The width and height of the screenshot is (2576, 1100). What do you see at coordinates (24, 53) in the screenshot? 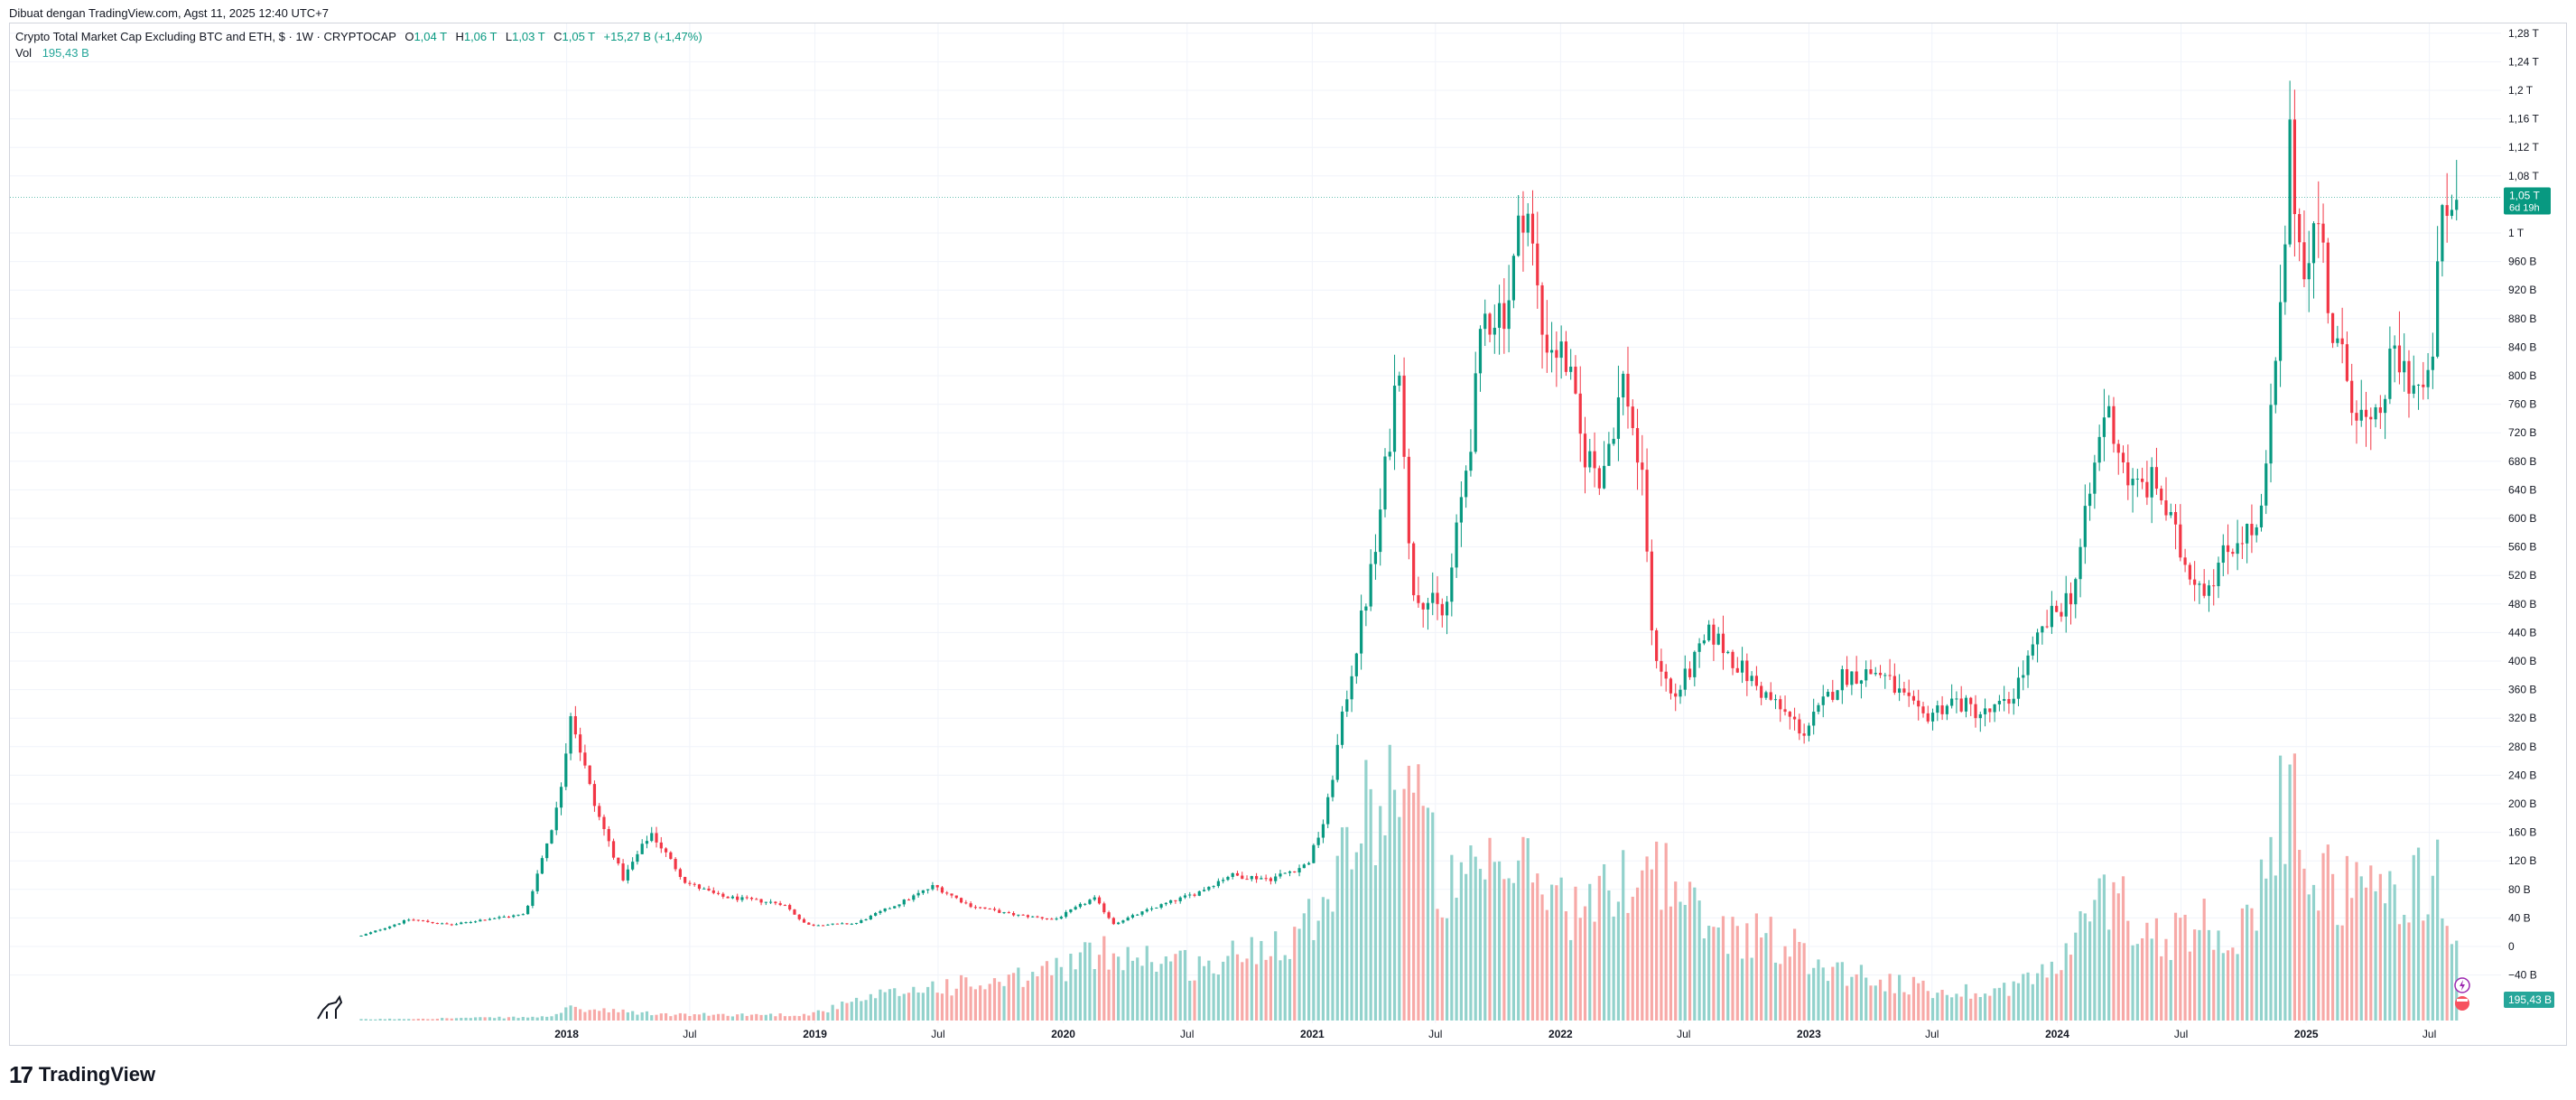
I see `volume-label: Vol` at bounding box center [24, 53].